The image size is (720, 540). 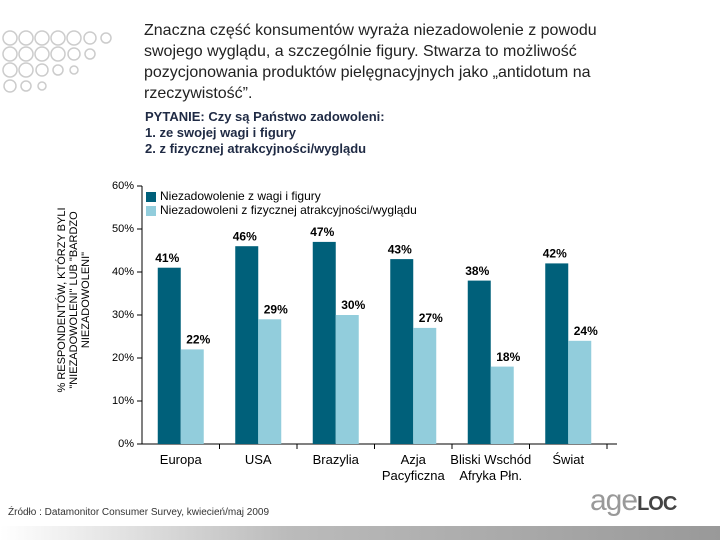 What do you see at coordinates (477, 271) in the screenshot?
I see `value-label: 38%` at bounding box center [477, 271].